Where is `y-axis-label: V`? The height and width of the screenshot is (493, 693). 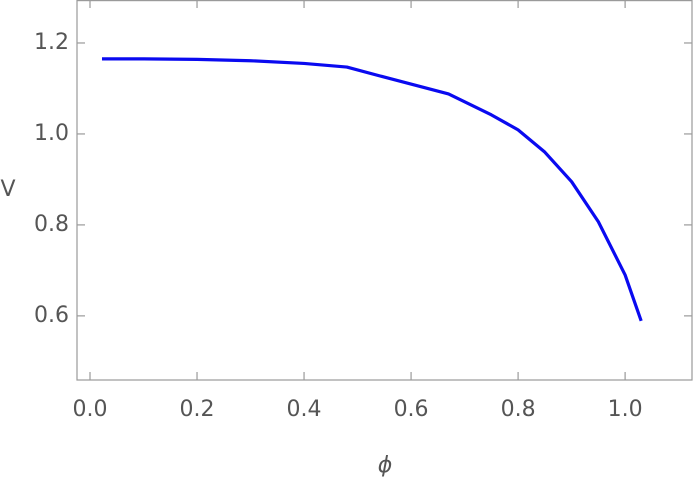 y-axis-label: V is located at coordinates (7, 189).